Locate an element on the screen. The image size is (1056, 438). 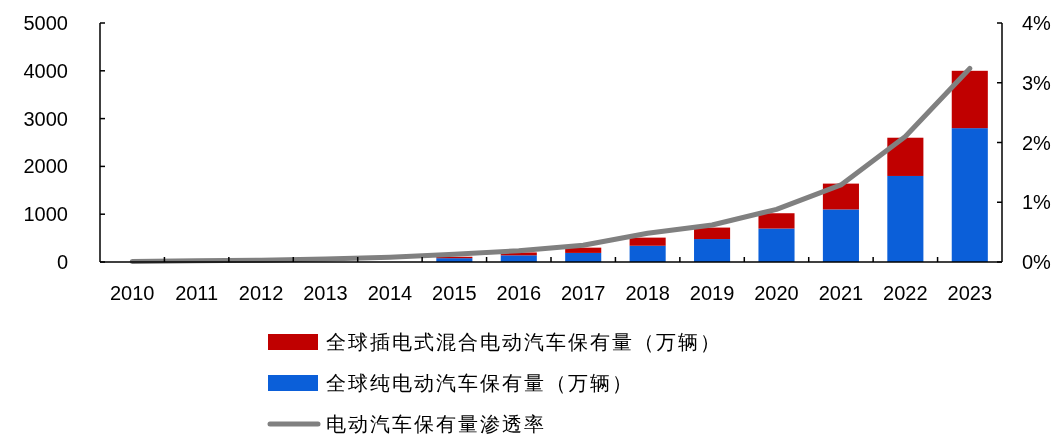
x-tick-label: 2013 is located at coordinates (325, 293).